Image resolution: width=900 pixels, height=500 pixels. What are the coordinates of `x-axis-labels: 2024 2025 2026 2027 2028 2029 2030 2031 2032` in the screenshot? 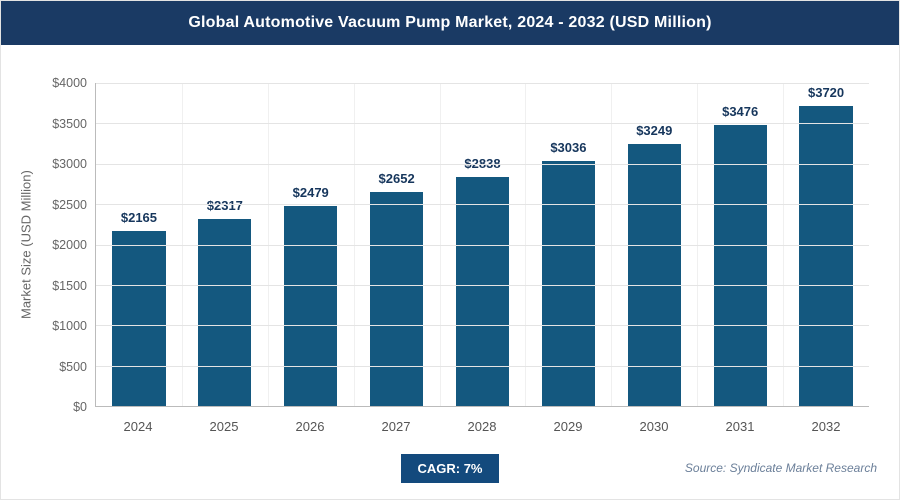 It's located at (482, 422).